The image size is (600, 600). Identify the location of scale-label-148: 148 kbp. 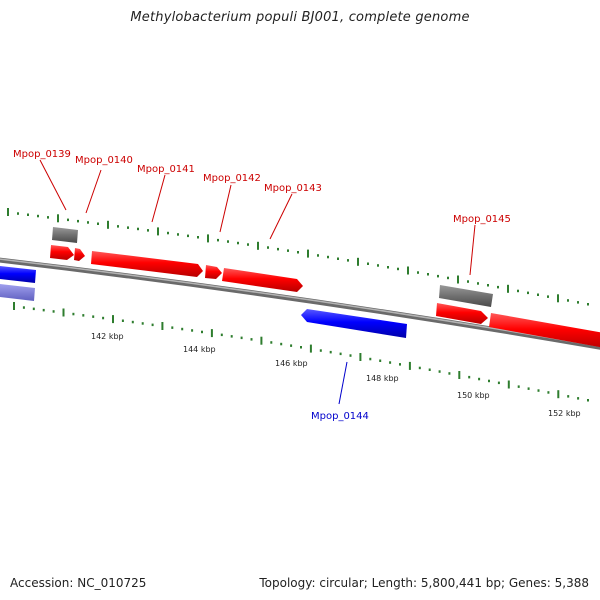
(382, 378).